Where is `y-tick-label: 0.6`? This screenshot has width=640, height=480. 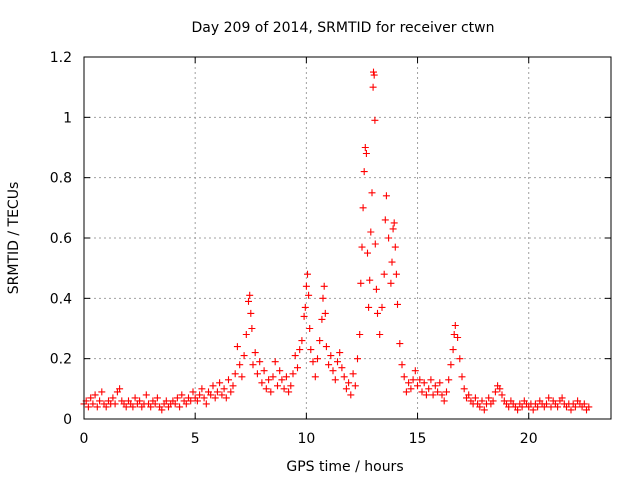 y-tick-label: 0.6 is located at coordinates (61, 239).